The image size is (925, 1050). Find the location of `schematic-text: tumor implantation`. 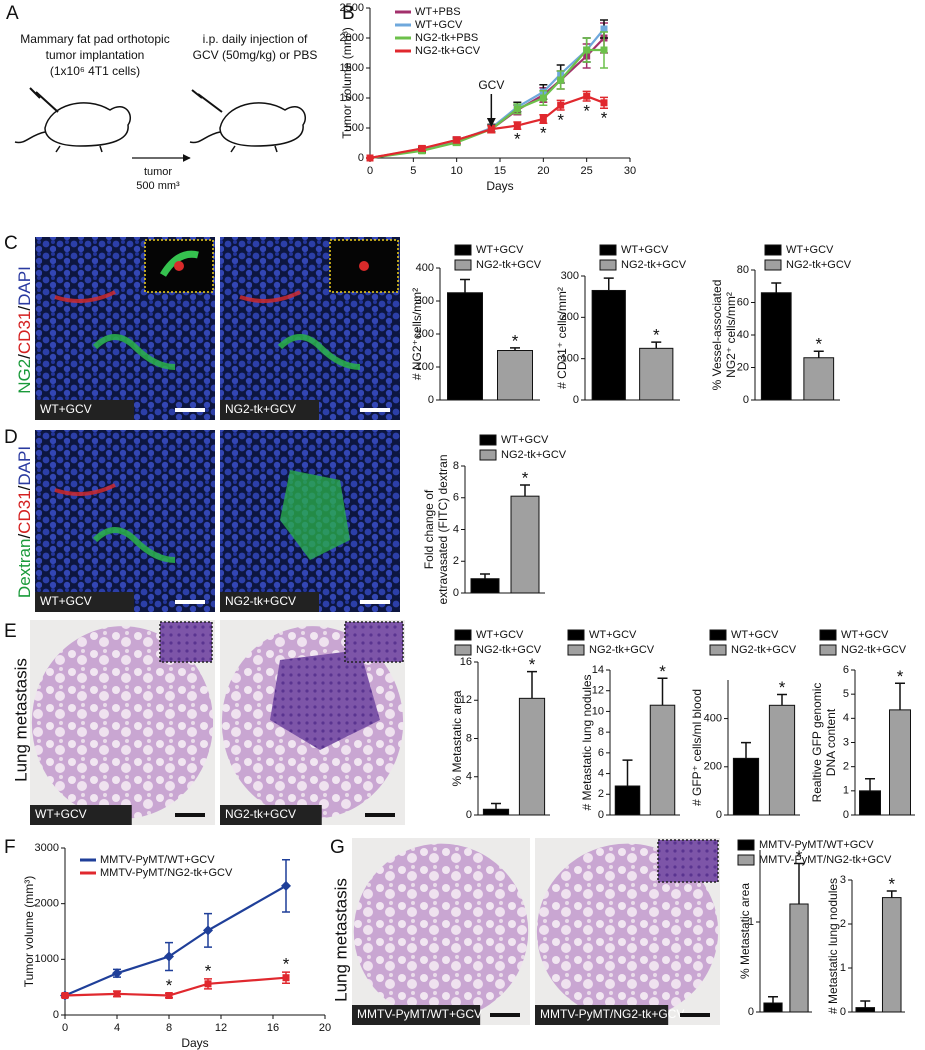

schematic-text: tumor implantation is located at coordinates (95, 55).